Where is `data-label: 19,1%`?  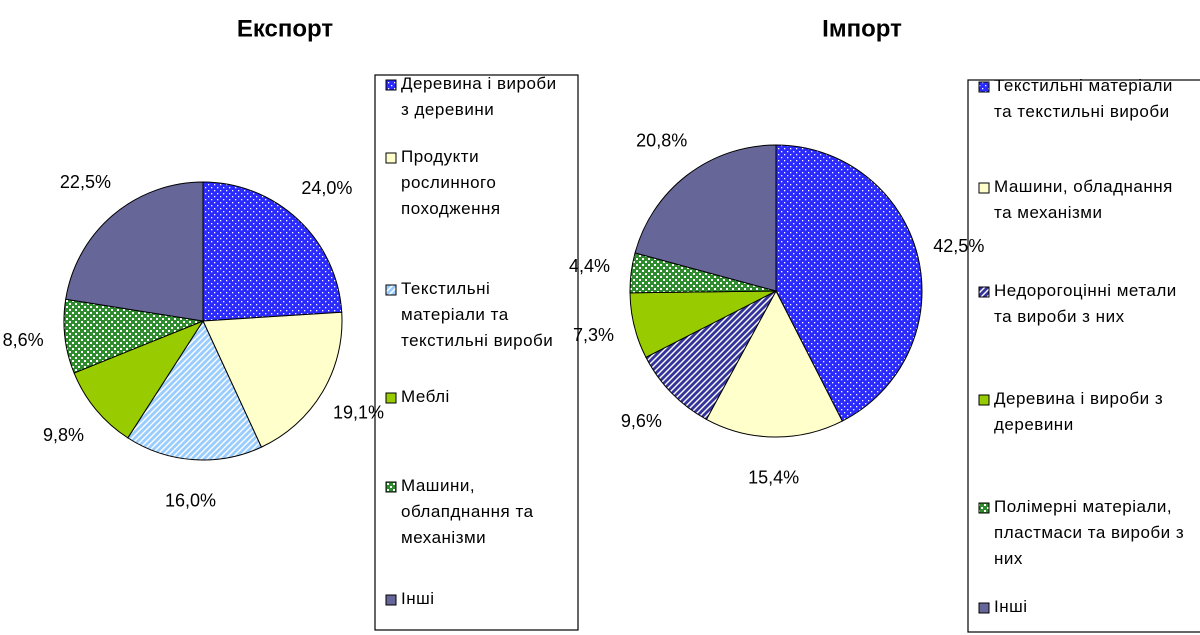
data-label: 19,1% is located at coordinates (358, 412).